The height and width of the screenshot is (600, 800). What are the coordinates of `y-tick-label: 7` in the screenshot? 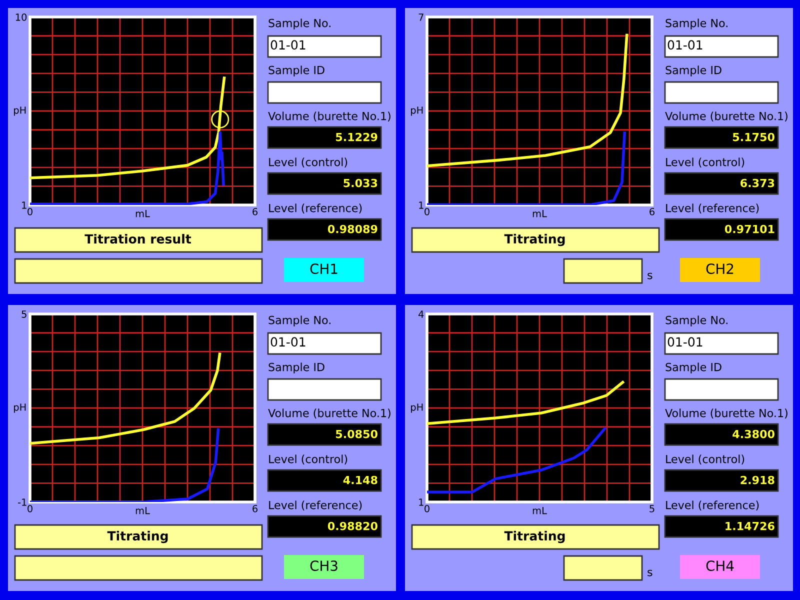 It's located at (421, 17).